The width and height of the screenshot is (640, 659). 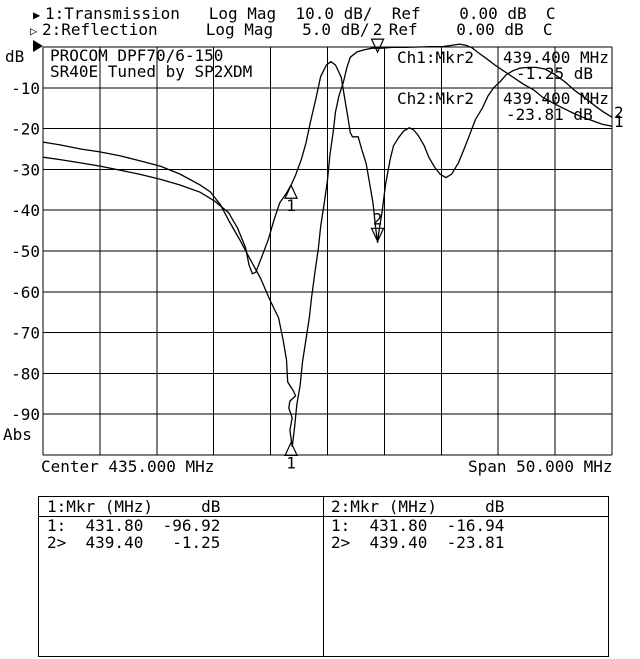 What do you see at coordinates (128, 466) in the screenshot?
I see `center-frequency-label: Center 435.000 MHz` at bounding box center [128, 466].